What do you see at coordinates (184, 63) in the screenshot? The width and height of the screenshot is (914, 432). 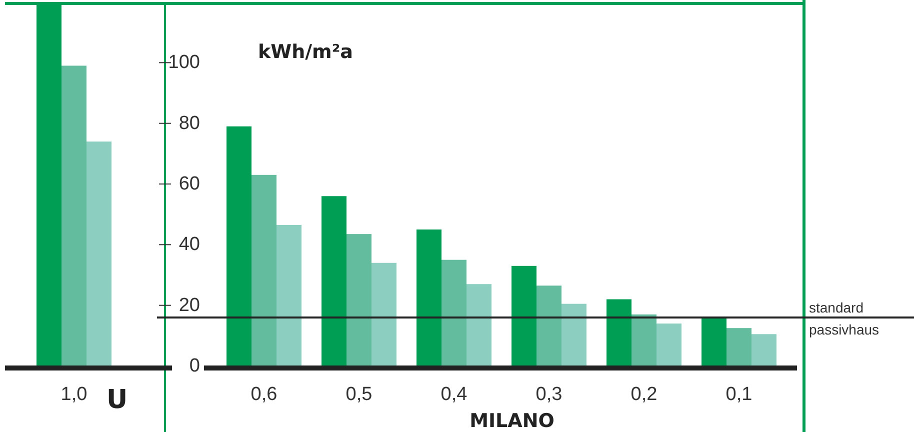 I see `y-tick-label: 100` at bounding box center [184, 63].